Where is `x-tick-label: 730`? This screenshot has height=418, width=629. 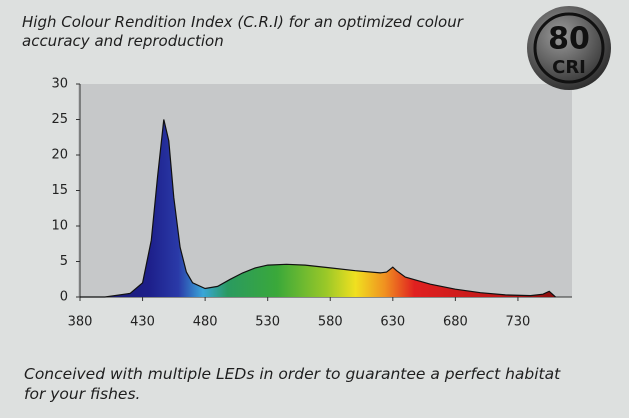
x-tick-label: 730 is located at coordinates (518, 322).